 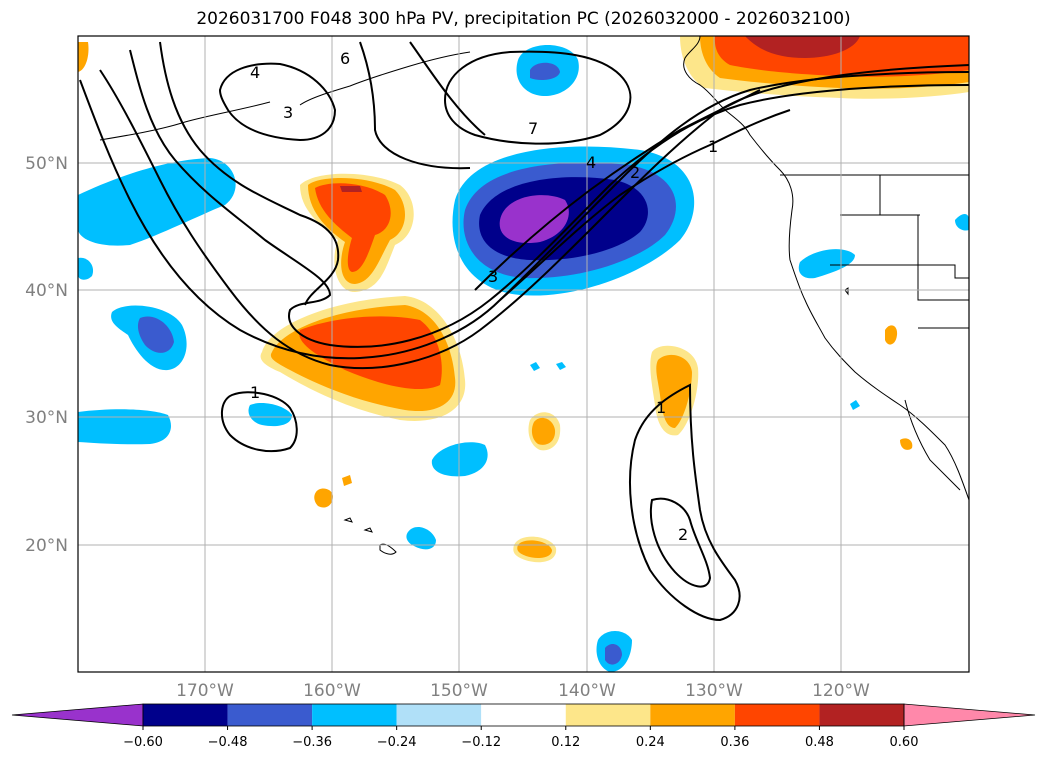 I want to click on lat-axis-labels: 50°N 40°N 30°N 20°N, so click(x=46, y=355).